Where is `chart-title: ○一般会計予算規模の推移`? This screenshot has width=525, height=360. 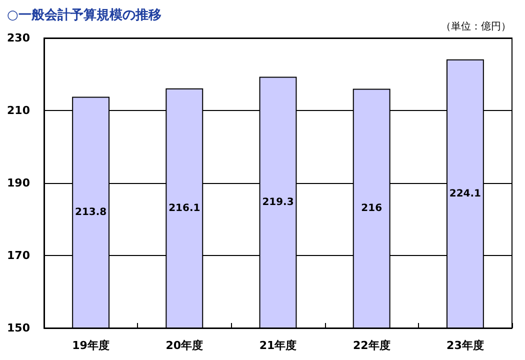
chart-title: ○一般会計予算規模の推移 is located at coordinates (84, 15).